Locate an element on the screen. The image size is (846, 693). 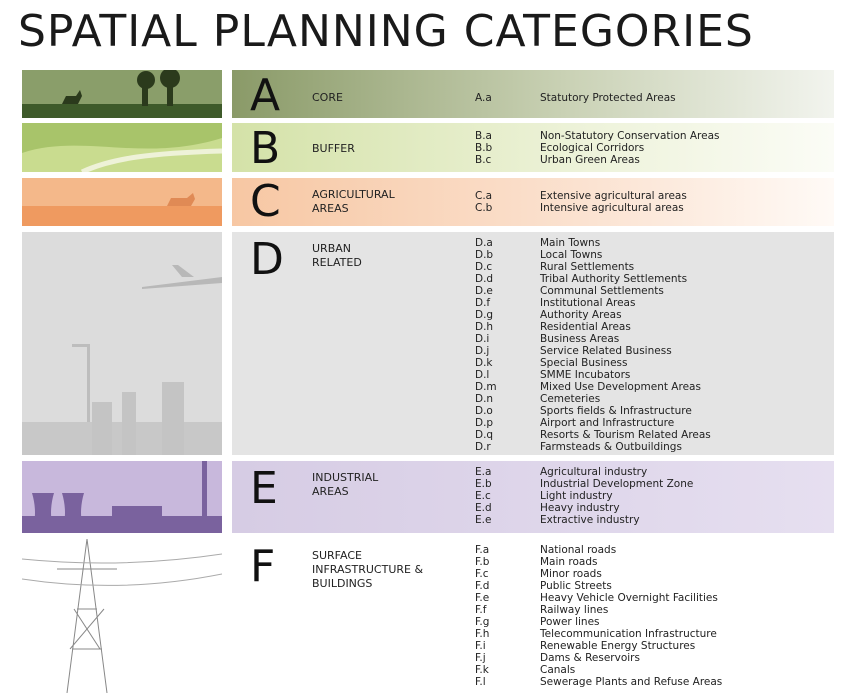
item-row: D.h Residential Areas is located at coordinates (593, 327).